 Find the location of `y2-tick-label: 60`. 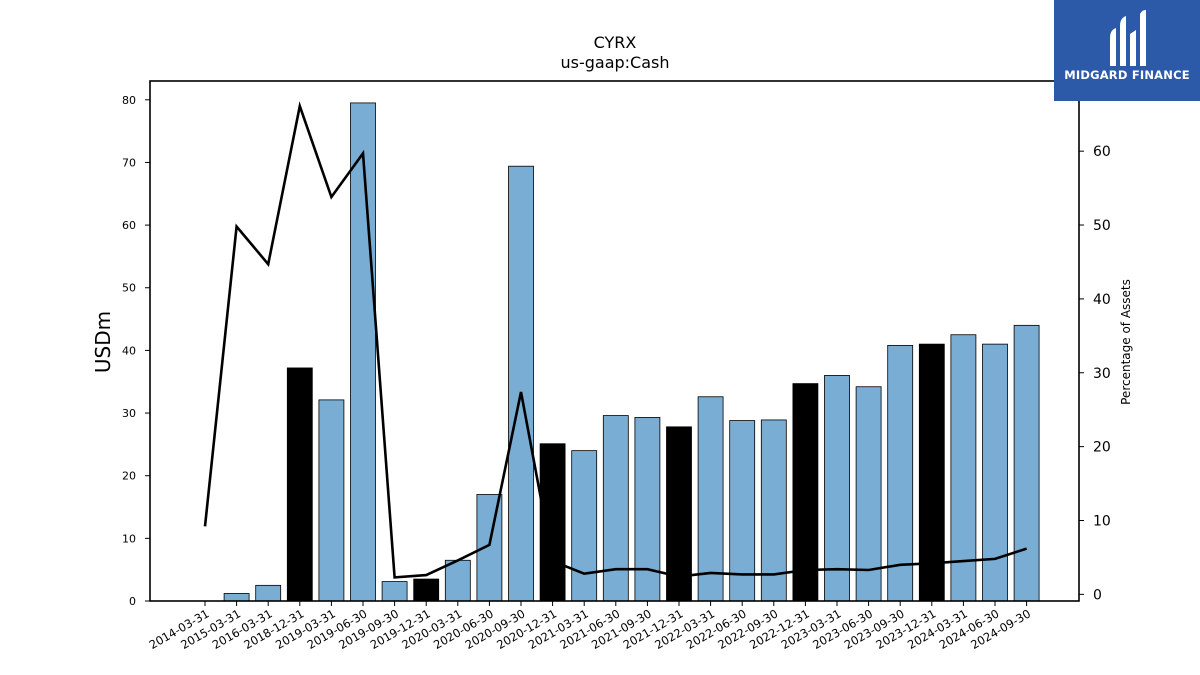

y2-tick-label: 60 is located at coordinates (1102, 152).